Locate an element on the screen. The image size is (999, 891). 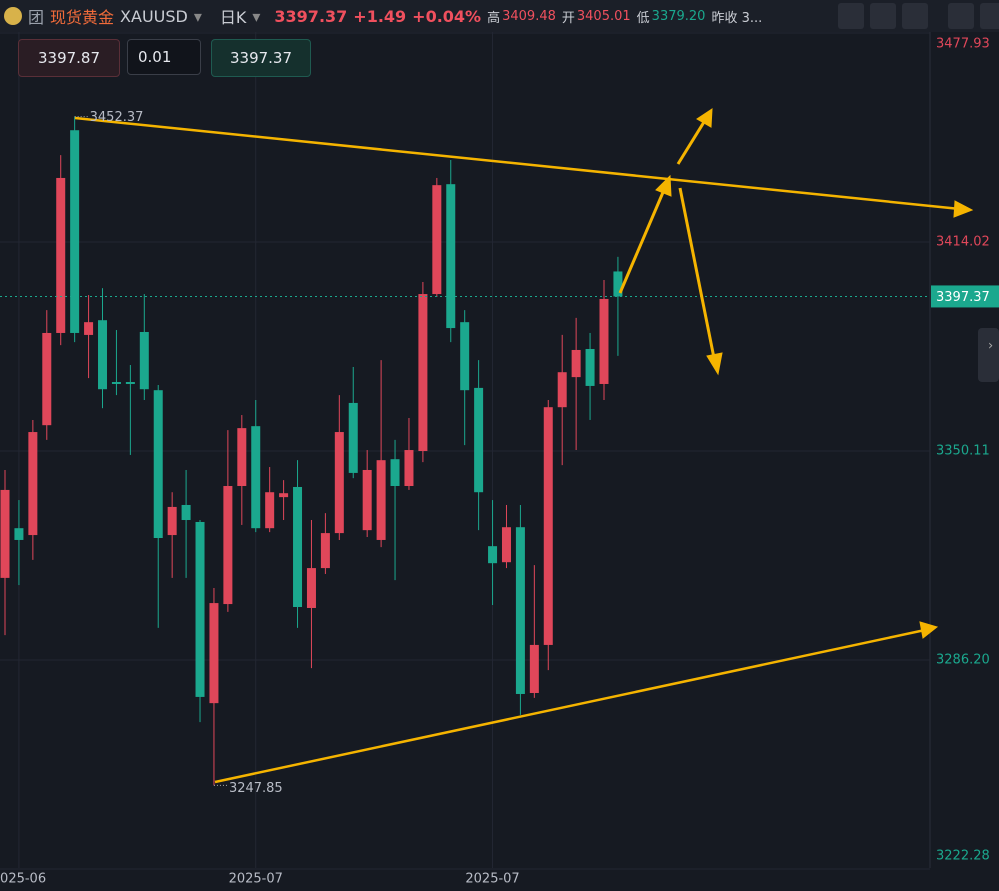
symbol-code: XAUUSD is located at coordinates (154, 16).